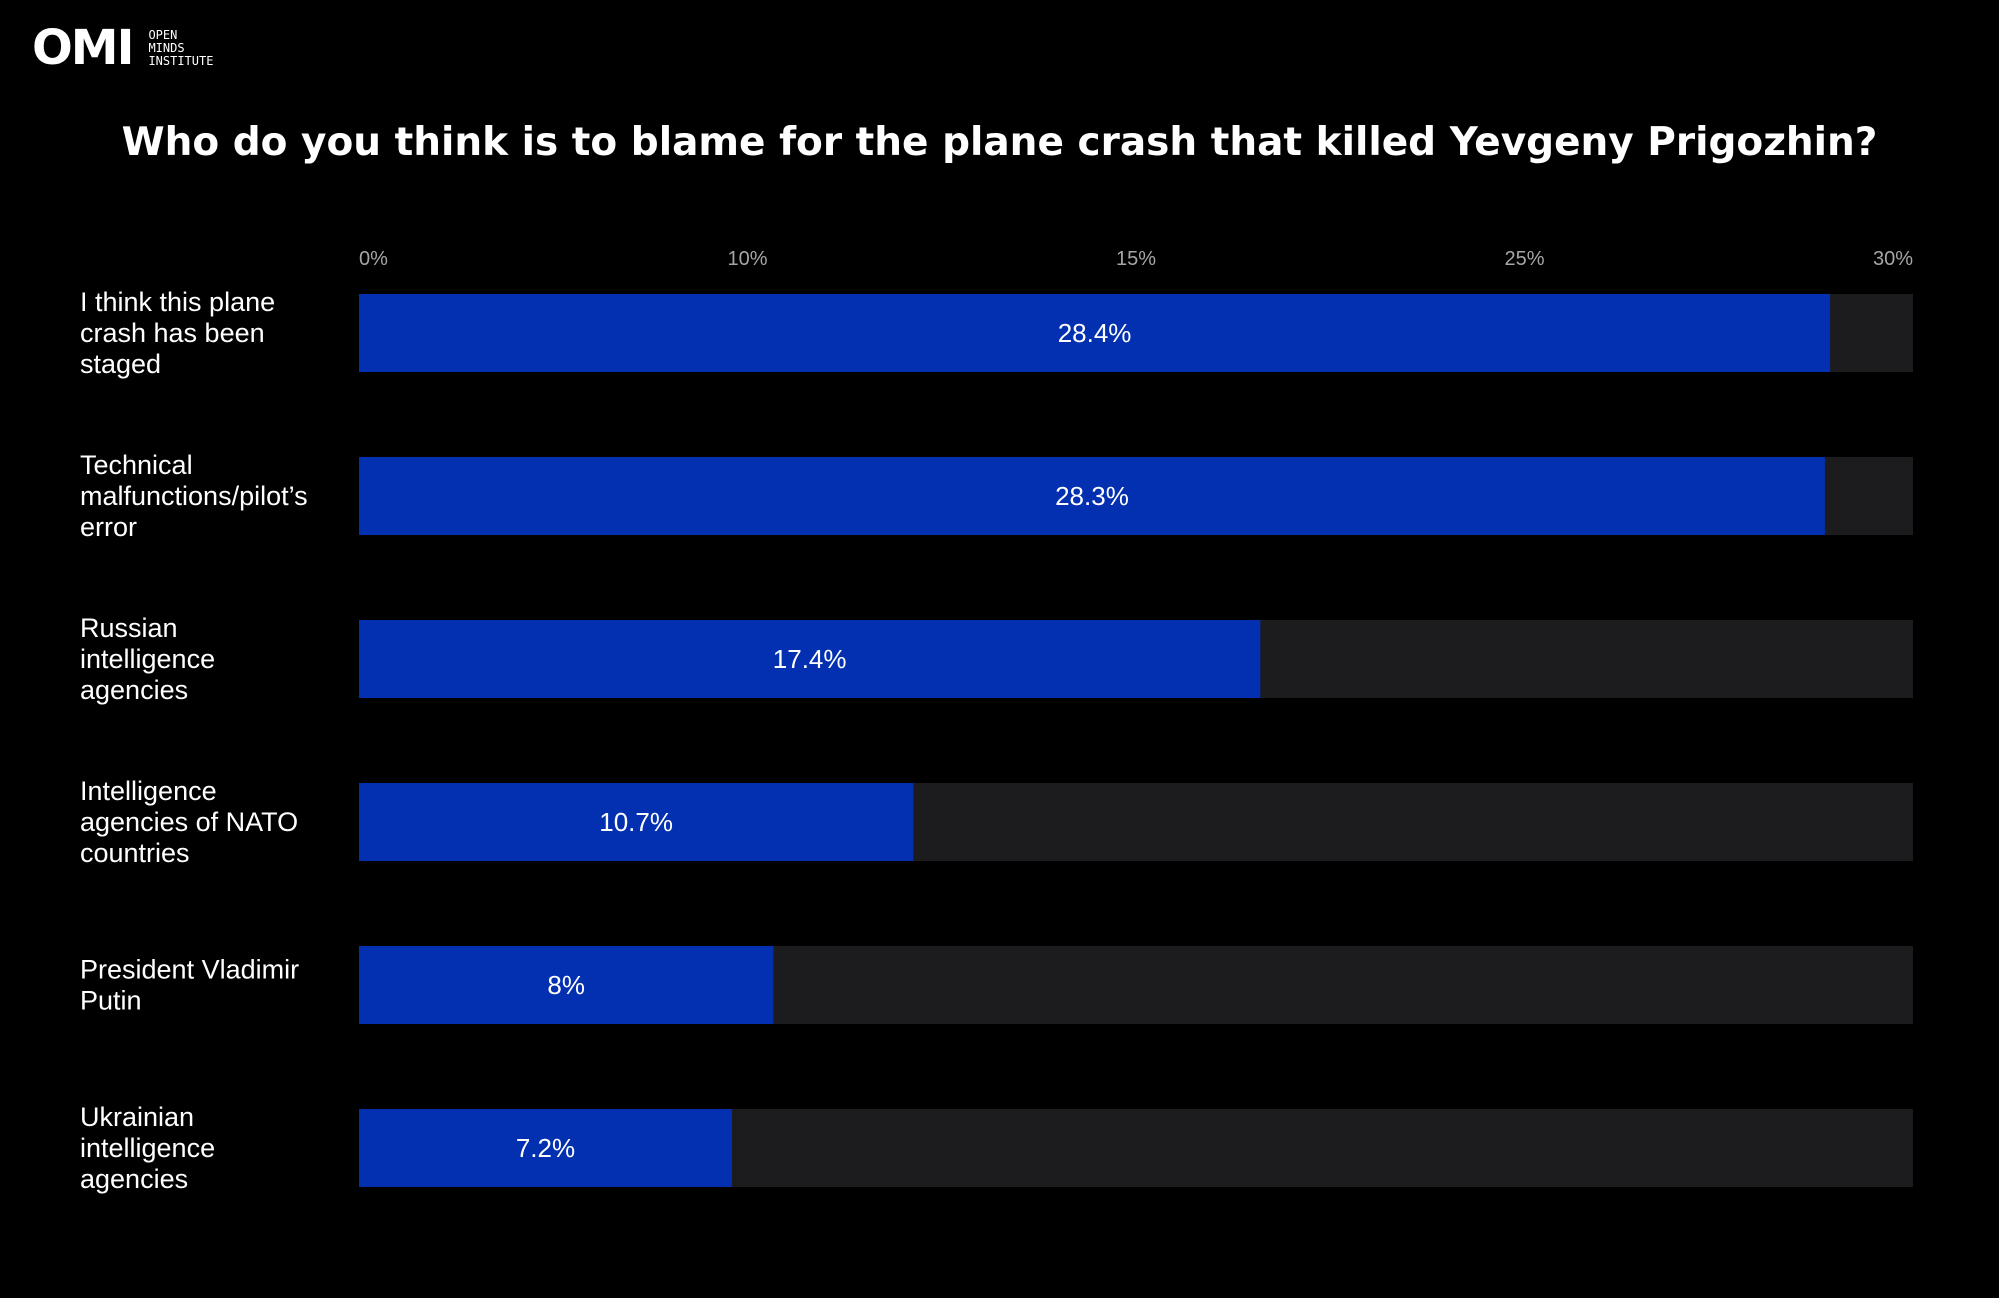 Image resolution: width=1999 pixels, height=1298 pixels. What do you see at coordinates (177, 302) in the screenshot?
I see `category-label: I think this plane` at bounding box center [177, 302].